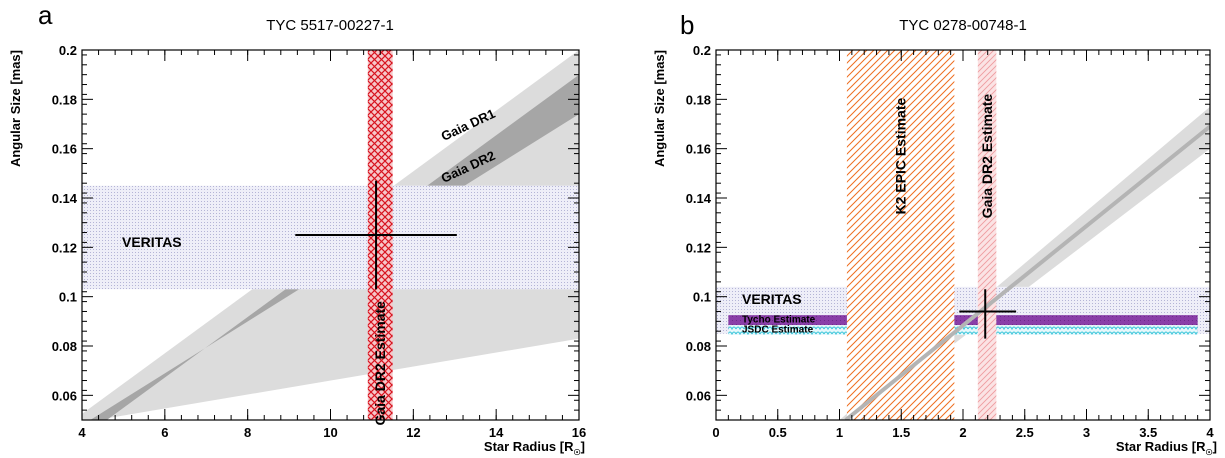 The image size is (1225, 458). What do you see at coordinates (330, 432) in the screenshot?
I see `panel-a-x-tick-label: 10` at bounding box center [330, 432].